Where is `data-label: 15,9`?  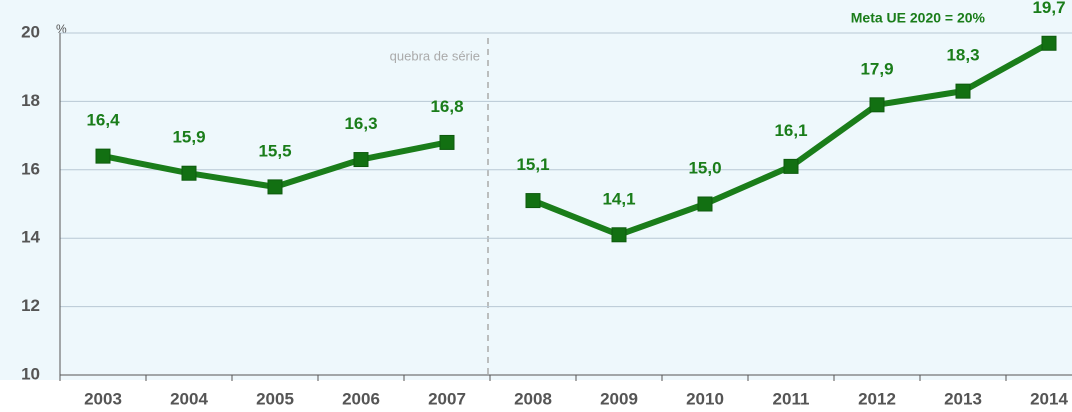
data-label: 15,9 is located at coordinates (188, 137).